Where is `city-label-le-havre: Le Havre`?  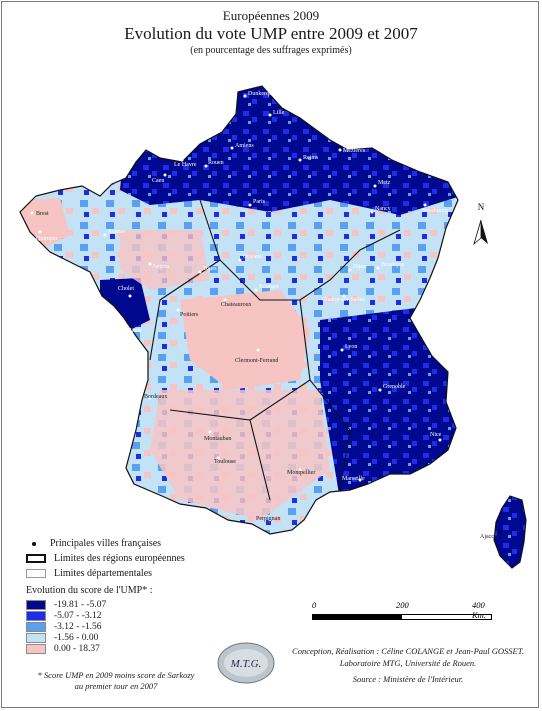 city-label-le-havre: Le Havre is located at coordinates (185, 165).